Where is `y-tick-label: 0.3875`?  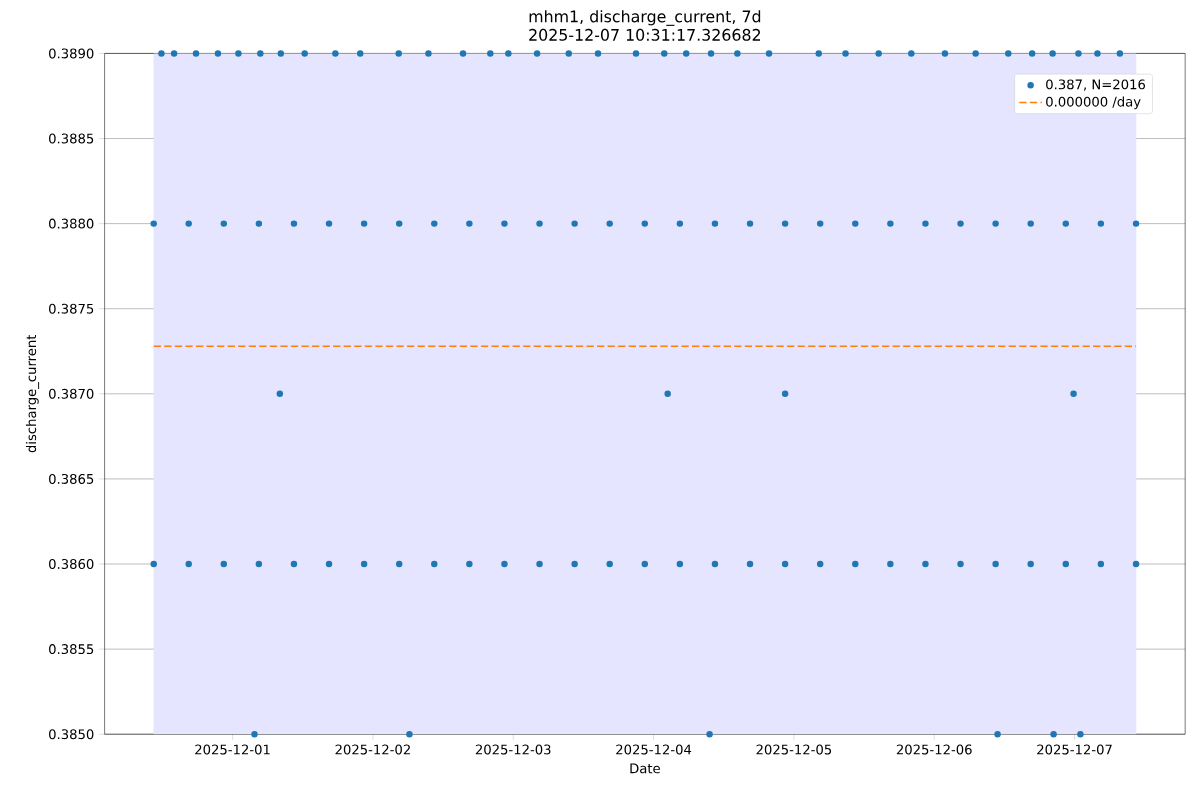
y-tick-label: 0.3875 is located at coordinates (71, 308).